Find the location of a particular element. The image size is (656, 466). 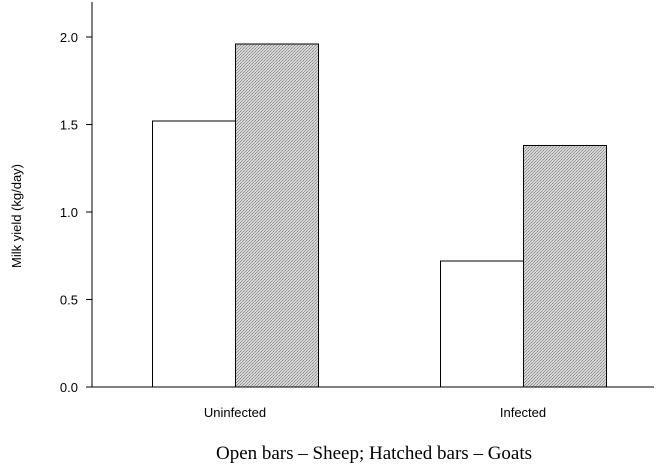

y-tick-label: 0.0 is located at coordinates (69, 387).